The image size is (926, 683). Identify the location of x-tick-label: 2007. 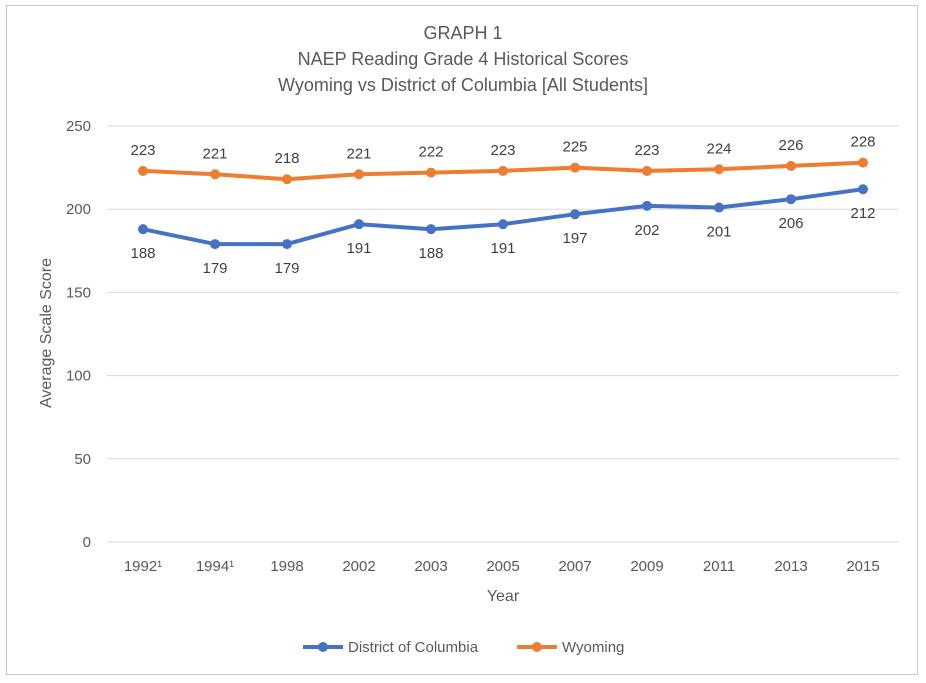
(574, 566).